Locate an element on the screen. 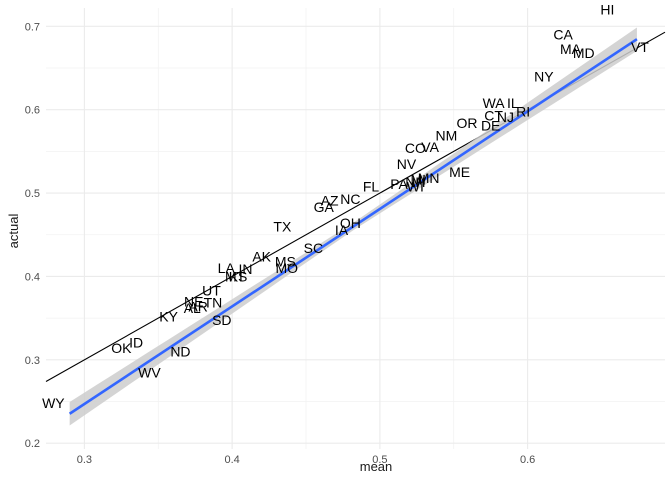 The image size is (672, 480). state-label: MA is located at coordinates (571, 49).